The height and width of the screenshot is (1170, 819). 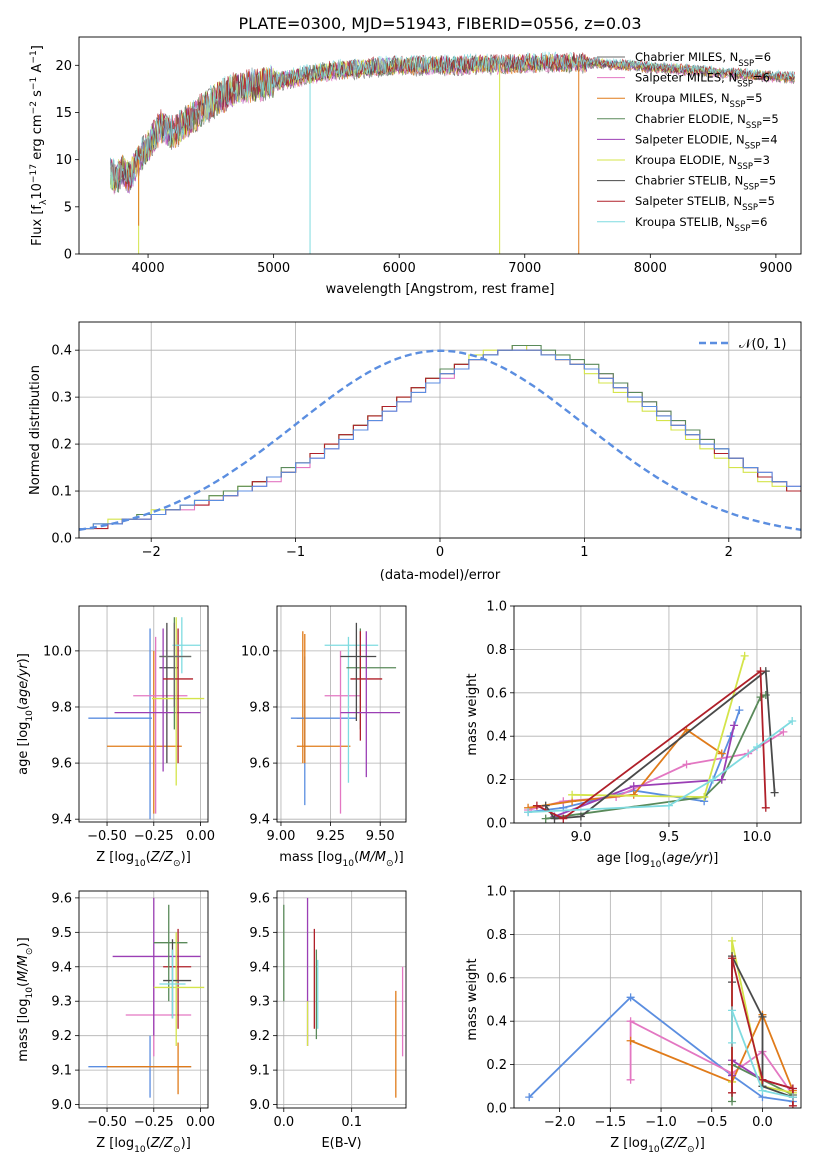 What do you see at coordinates (686, 78) in the screenshot?
I see `legend-main: Salpeter MILES, N` at bounding box center [686, 78].